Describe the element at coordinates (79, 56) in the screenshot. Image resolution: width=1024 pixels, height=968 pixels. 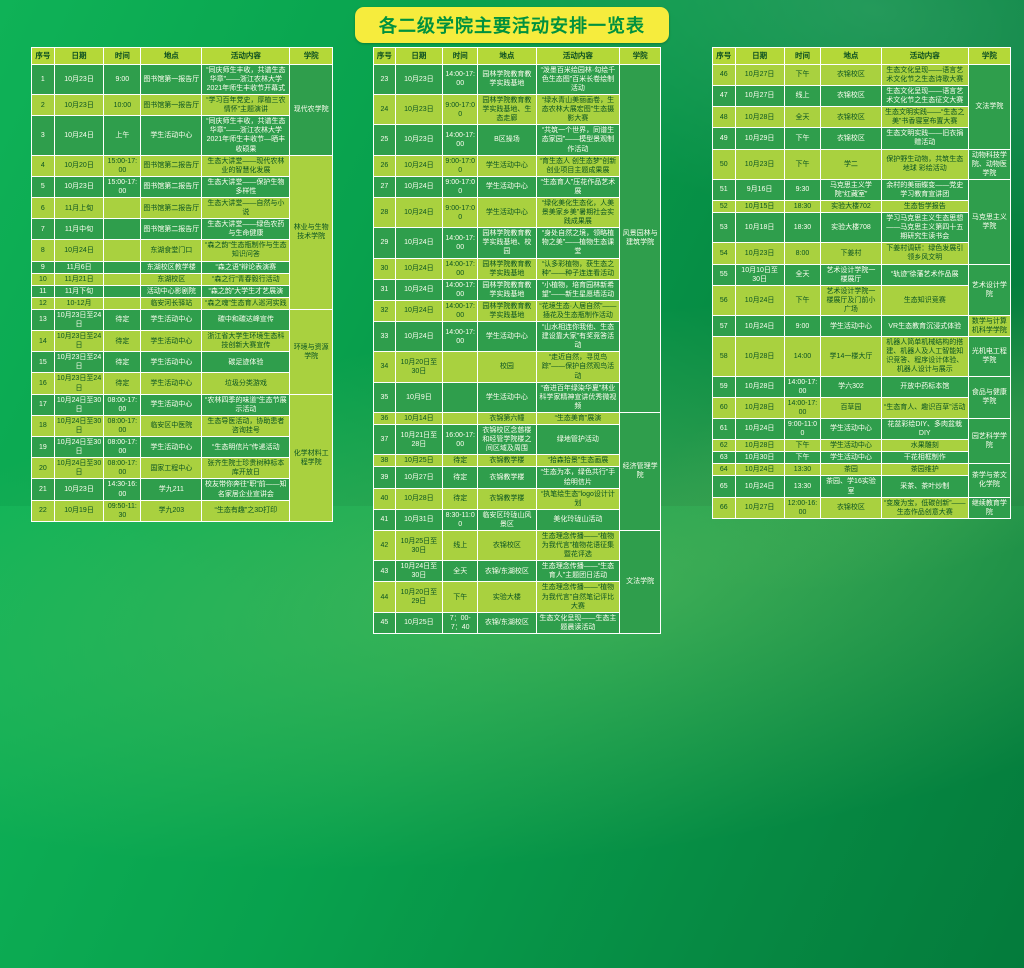
I see `column-header-date: 日期` at that location.